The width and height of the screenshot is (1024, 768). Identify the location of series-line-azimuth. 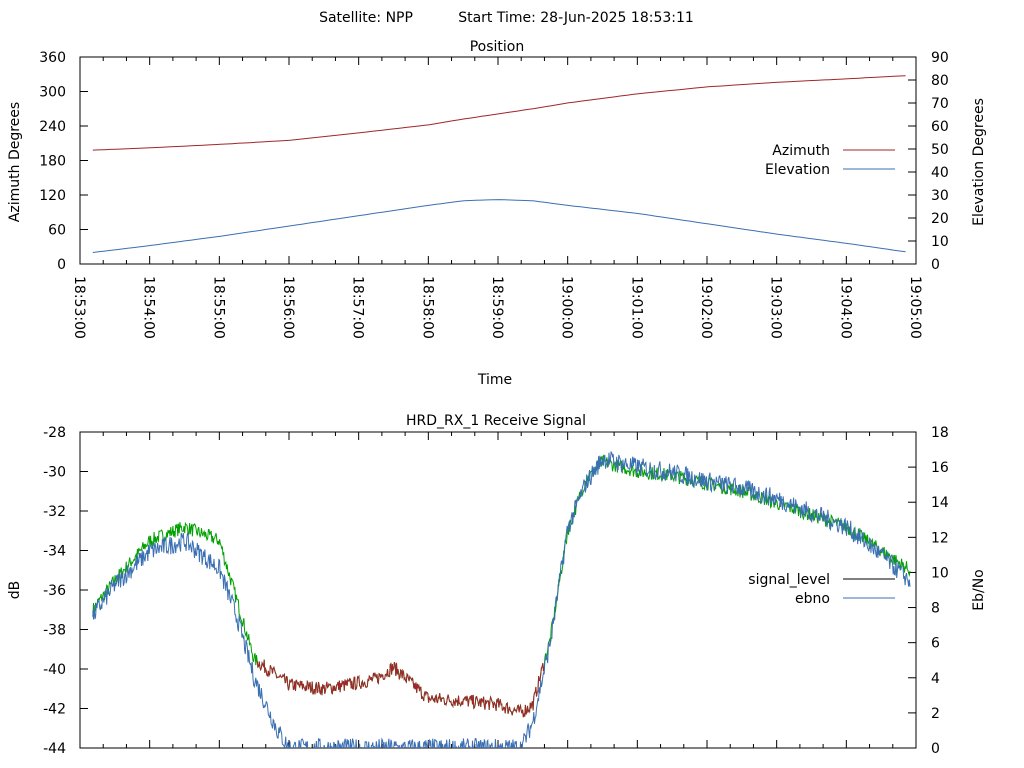
(499, 113).